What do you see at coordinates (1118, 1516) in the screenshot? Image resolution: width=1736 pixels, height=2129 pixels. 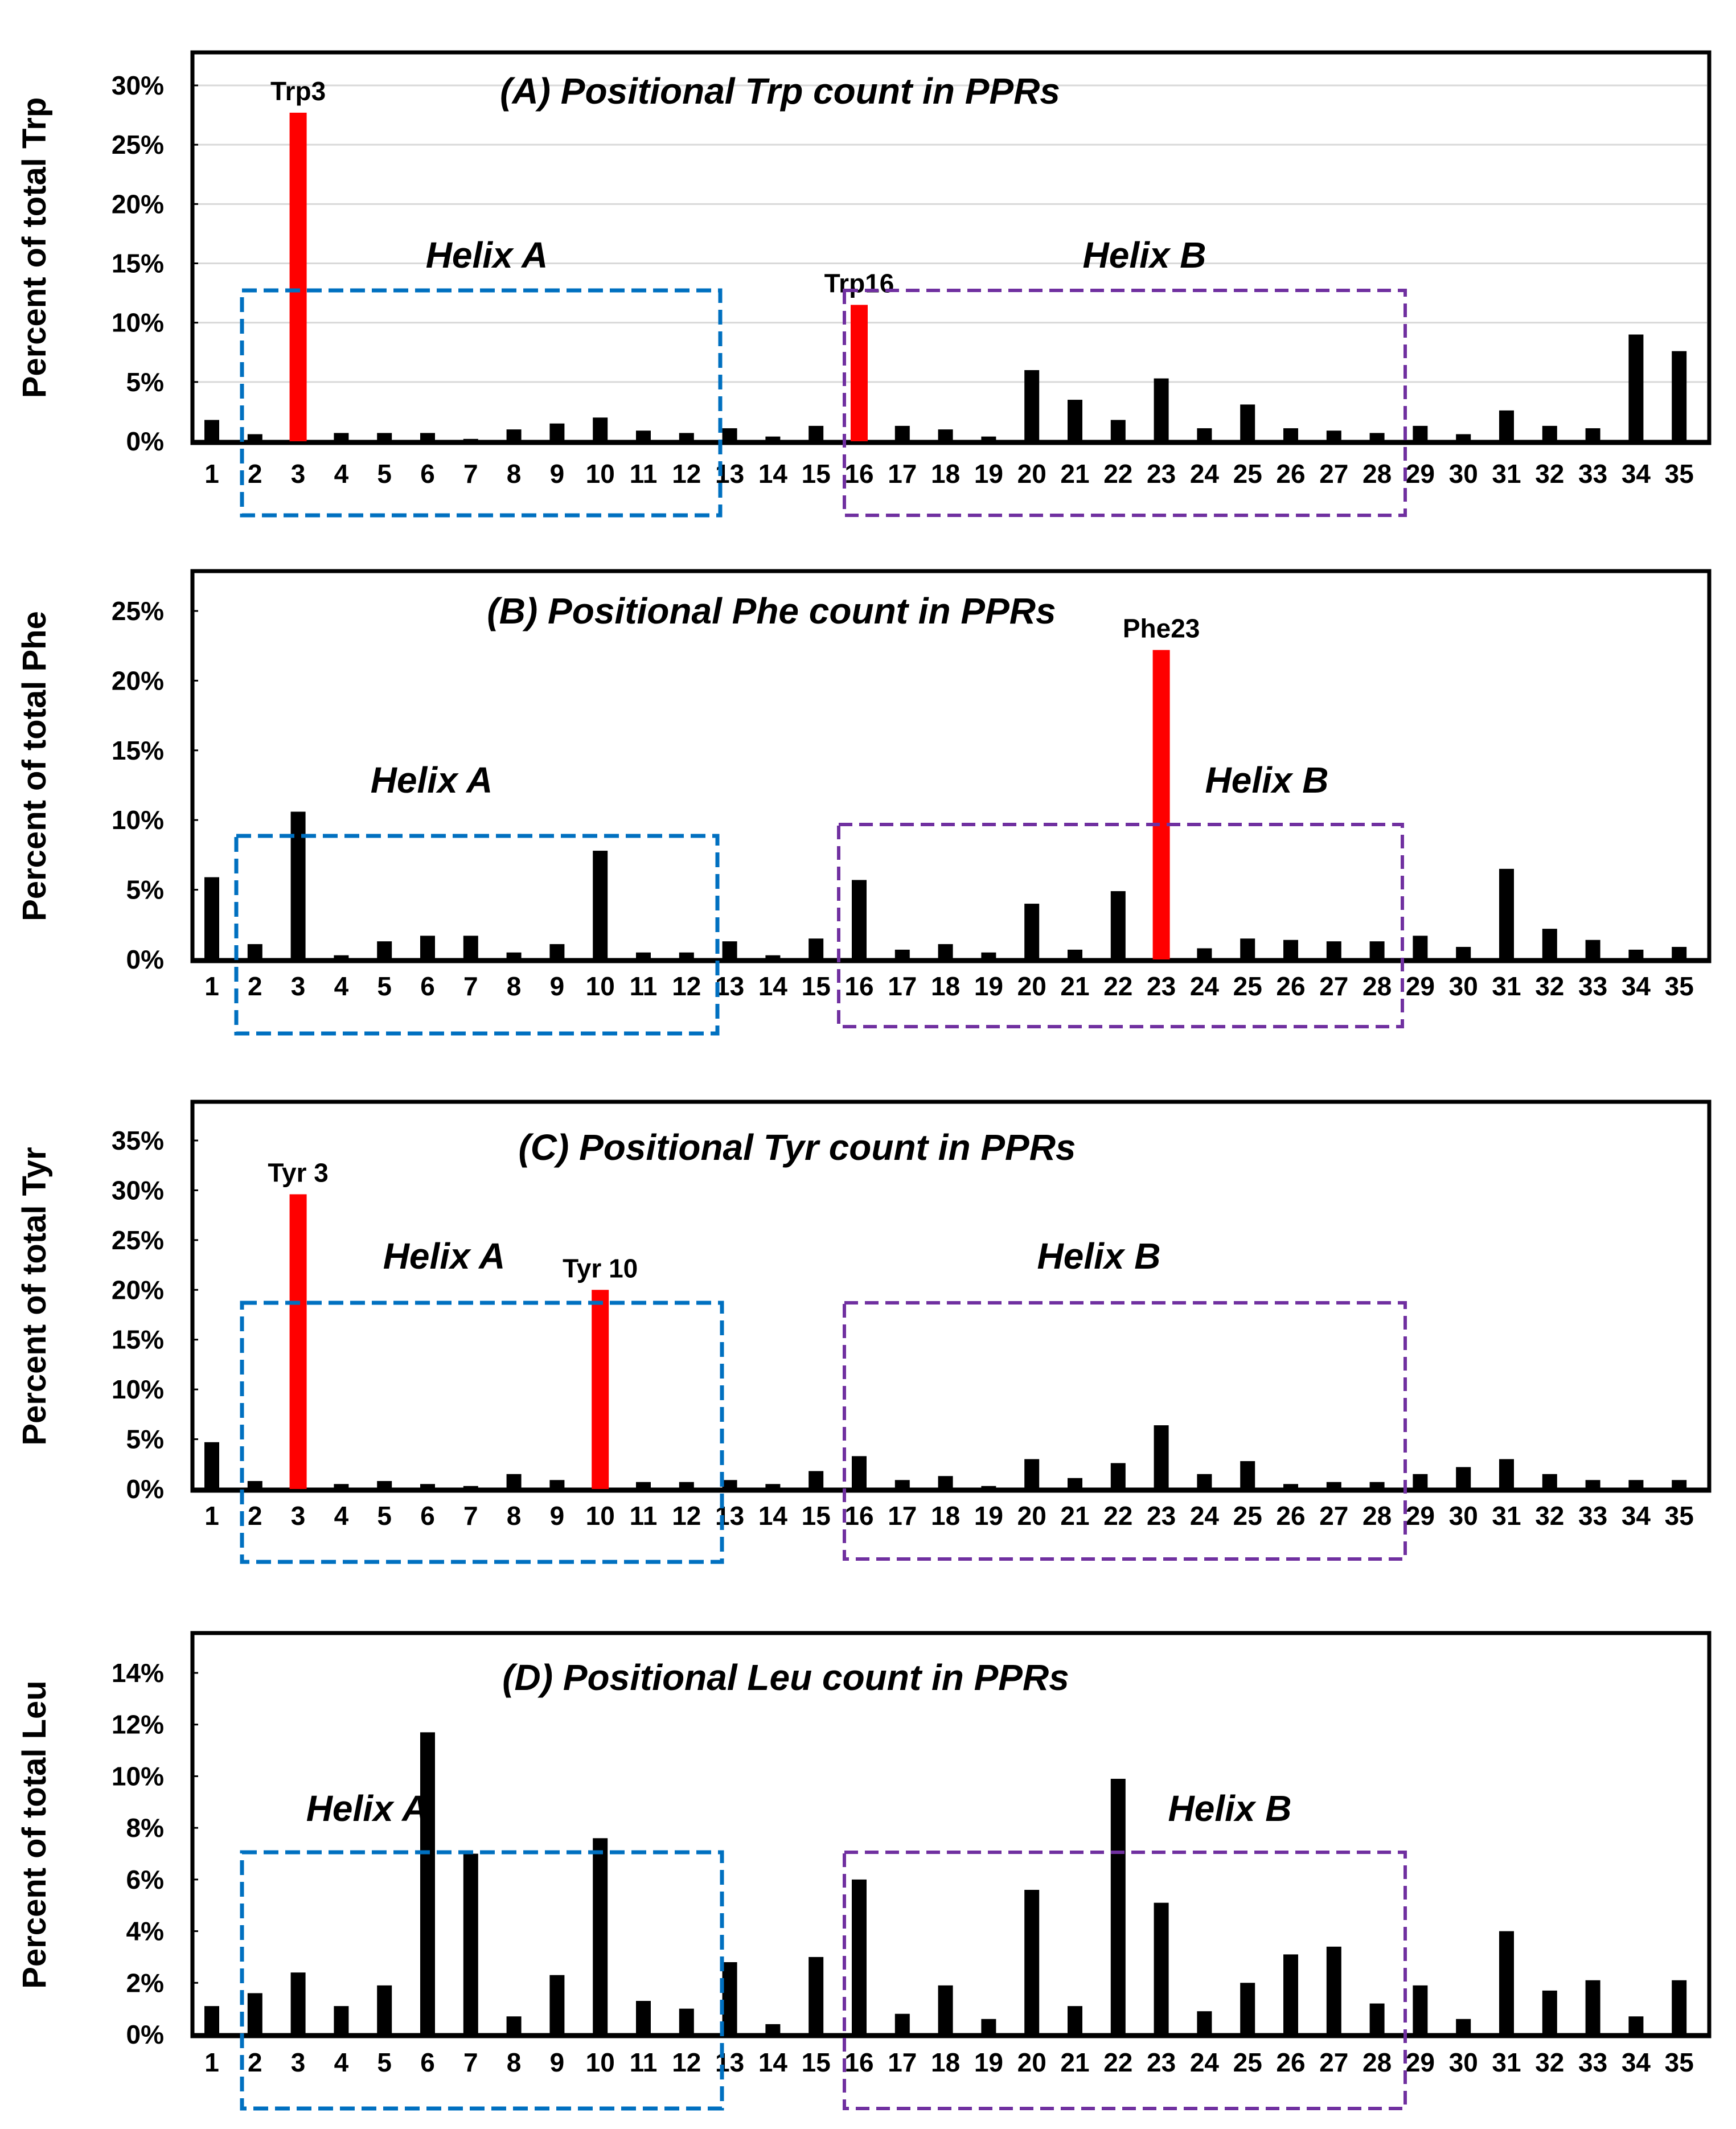 I see `x-tick-label-c-22: 22` at bounding box center [1118, 1516].